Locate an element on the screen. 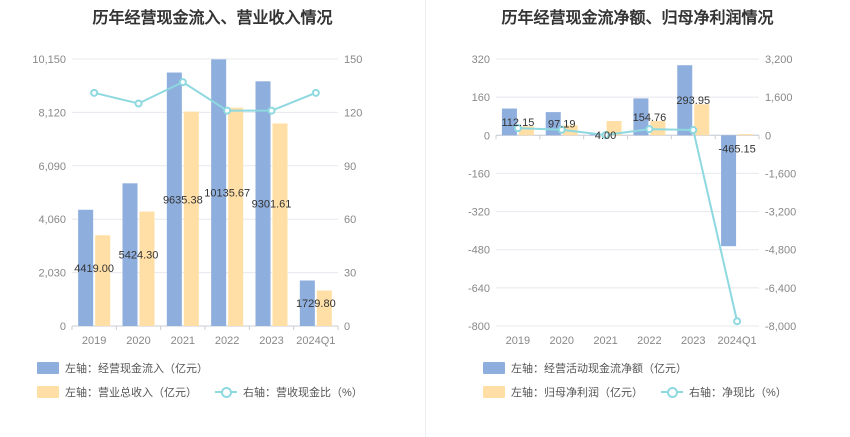 This screenshot has width=850, height=437. data-label: 1729.80 is located at coordinates (316, 304).